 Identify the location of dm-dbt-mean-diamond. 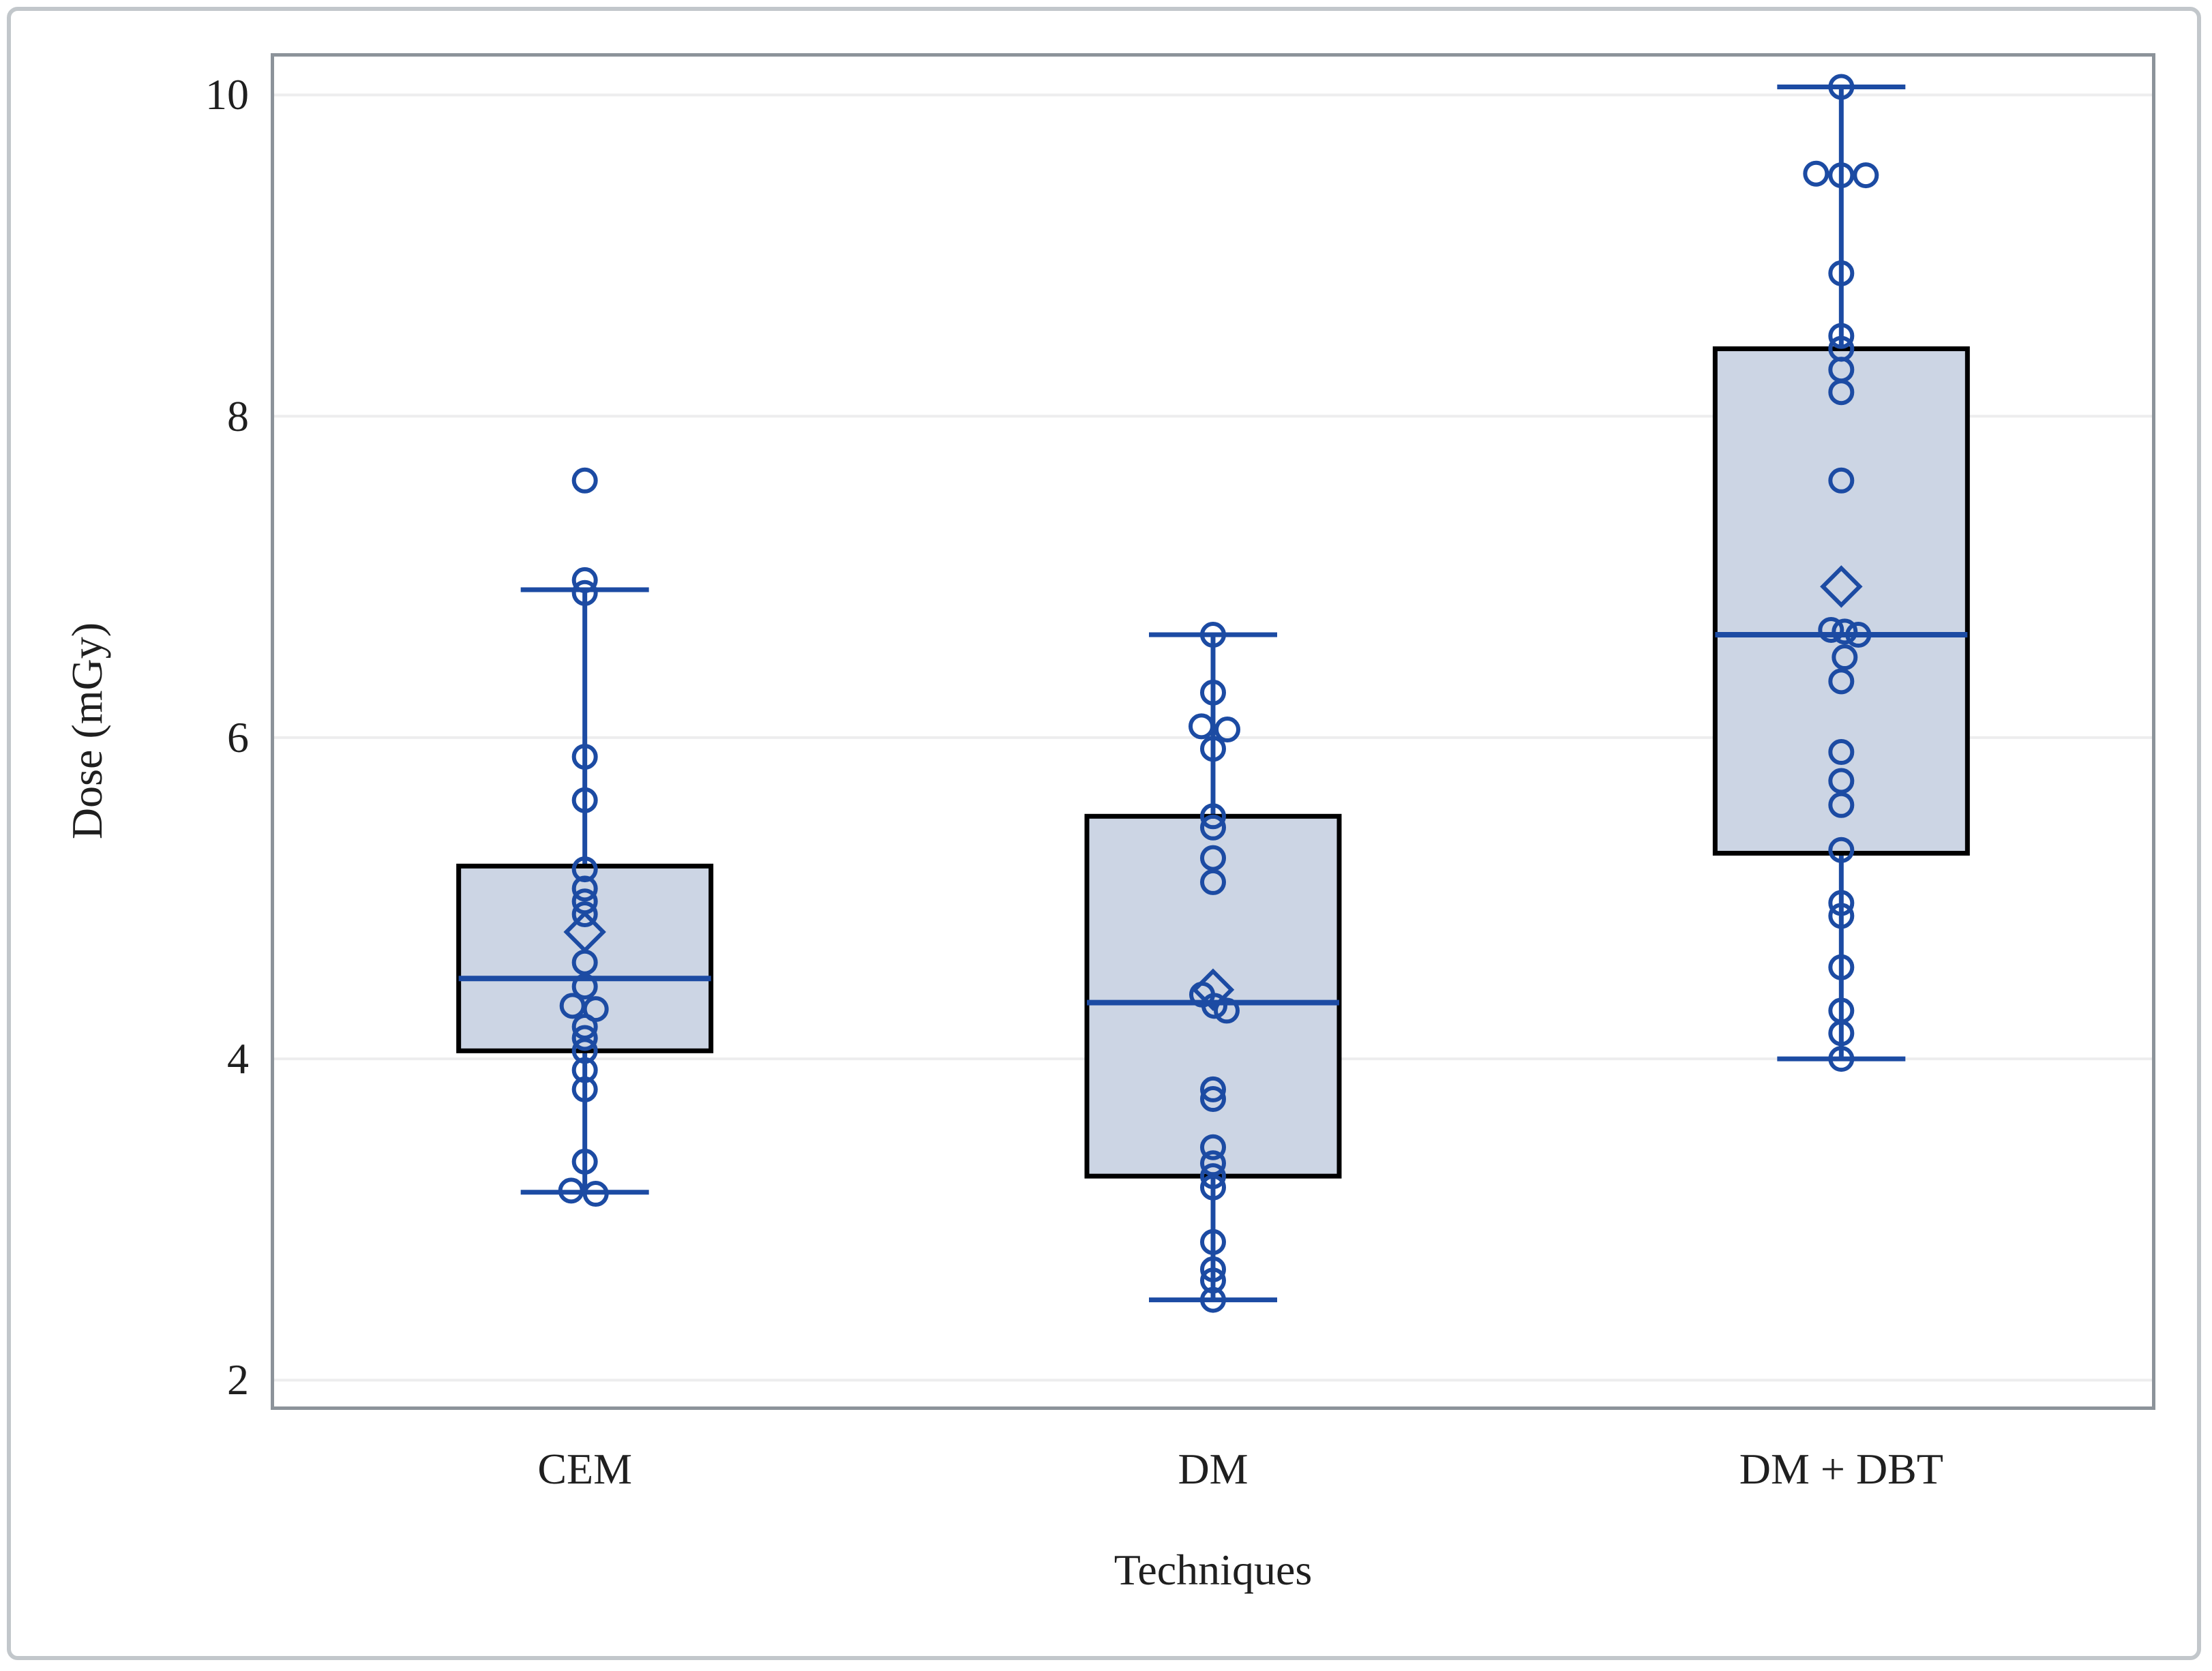
(1841, 586).